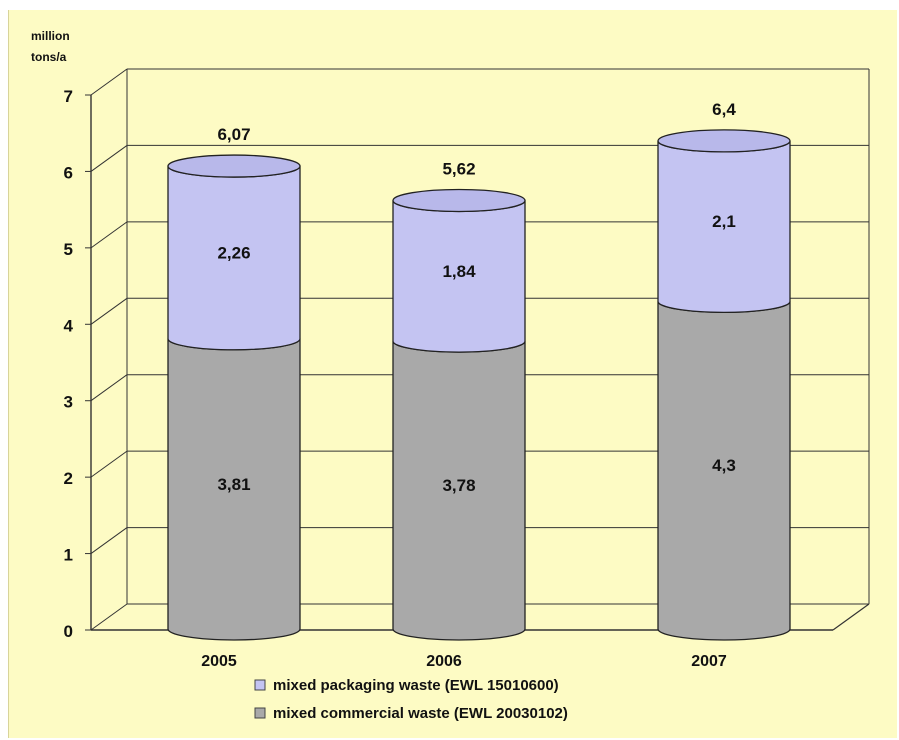  Describe the element at coordinates (724, 465) in the screenshot. I see `data-label-commercial: 4,3` at that location.